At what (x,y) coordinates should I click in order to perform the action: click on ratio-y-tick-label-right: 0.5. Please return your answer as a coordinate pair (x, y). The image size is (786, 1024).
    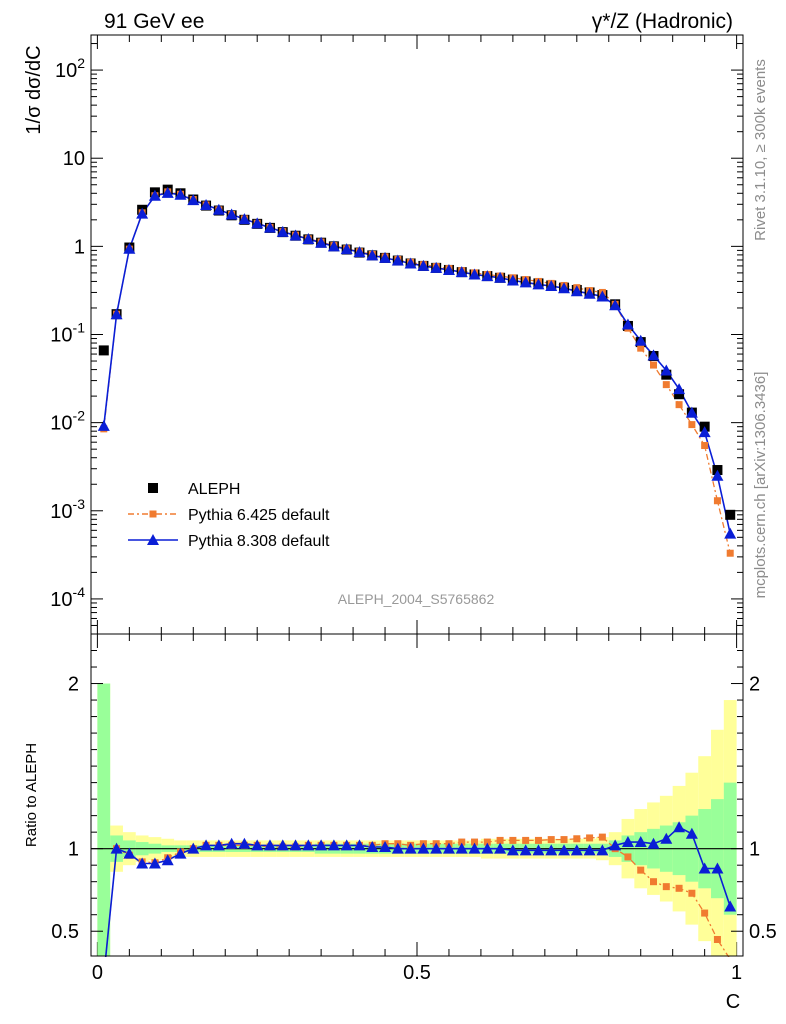
    Looking at the image, I should click on (763, 932).